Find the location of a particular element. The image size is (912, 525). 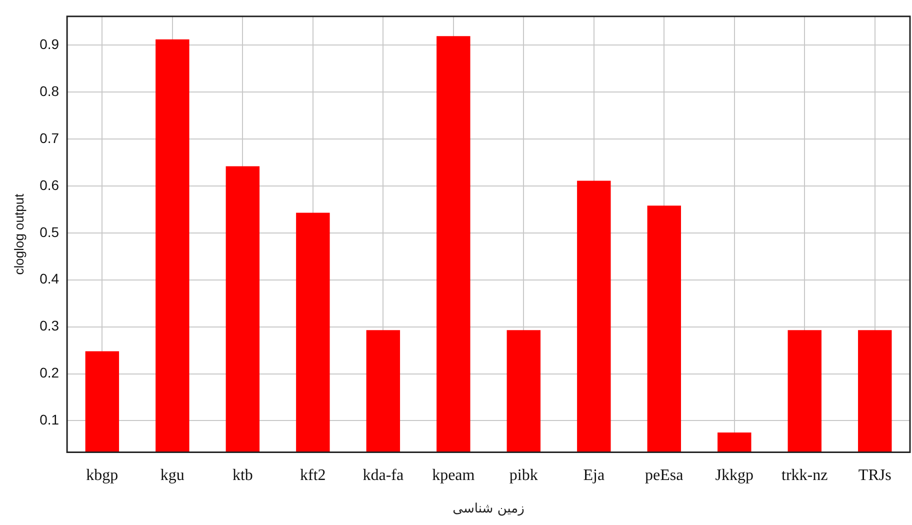

x-tick-label: kpeam is located at coordinates (454, 475).